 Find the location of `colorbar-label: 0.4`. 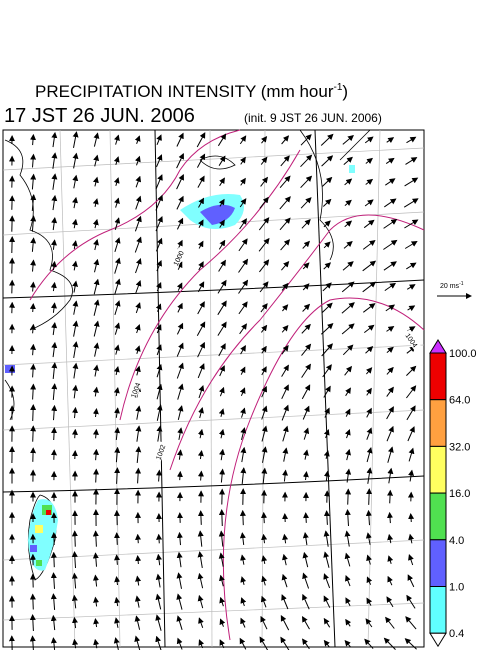

colorbar-label: 0.4 is located at coordinates (456, 634).